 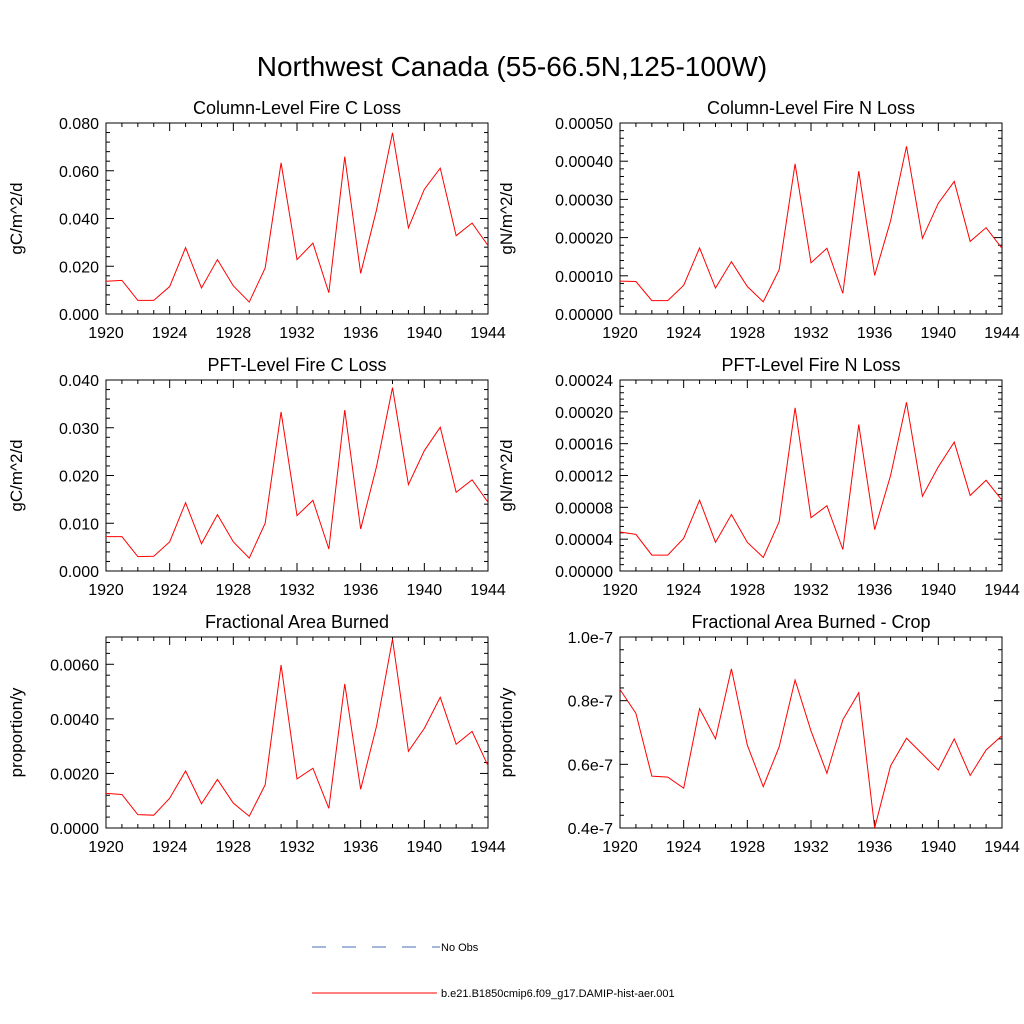 I want to click on y-tick-label: 0.080, so click(x=79, y=124).